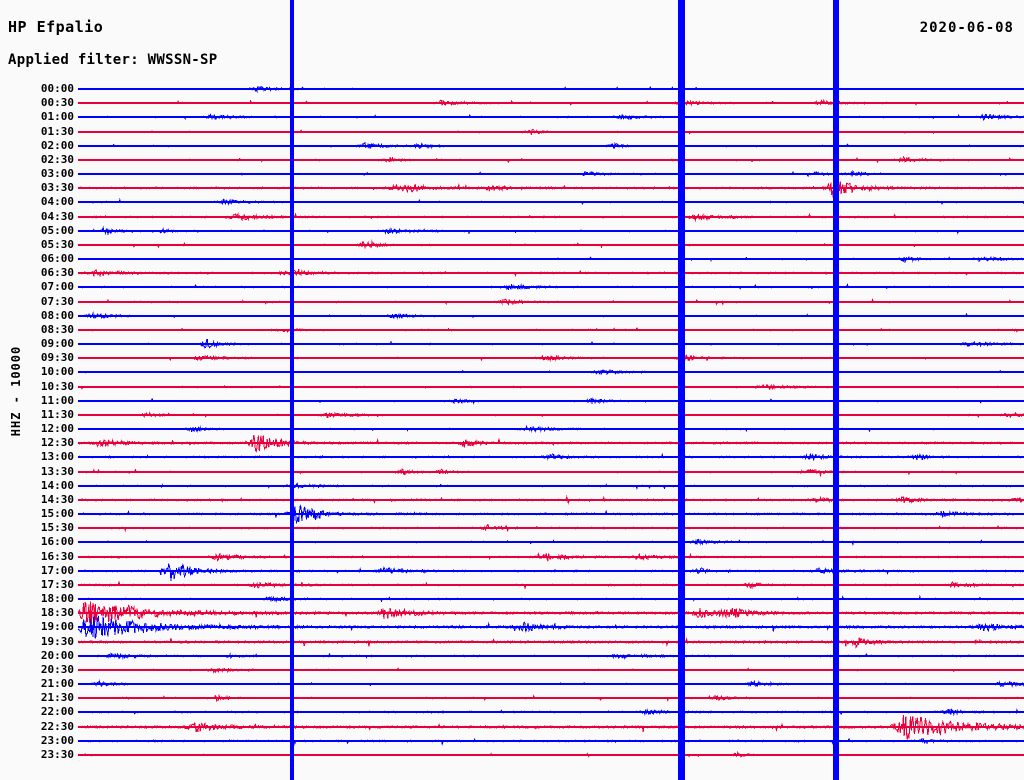  Describe the element at coordinates (512, 759) in the screenshot. I see `trace-row: 23:30` at that location.